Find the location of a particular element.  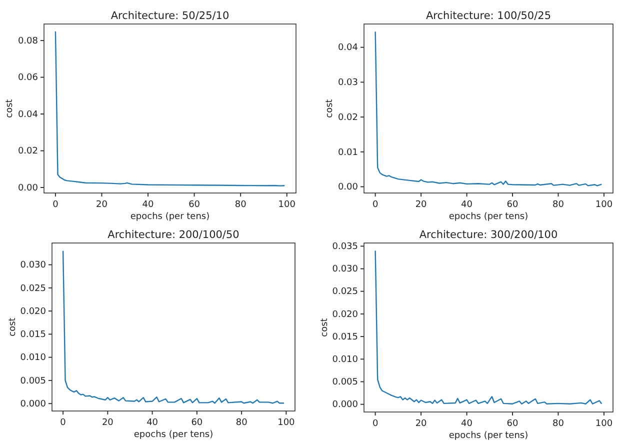

y-tick-label: 0.035 is located at coordinates (345, 247).